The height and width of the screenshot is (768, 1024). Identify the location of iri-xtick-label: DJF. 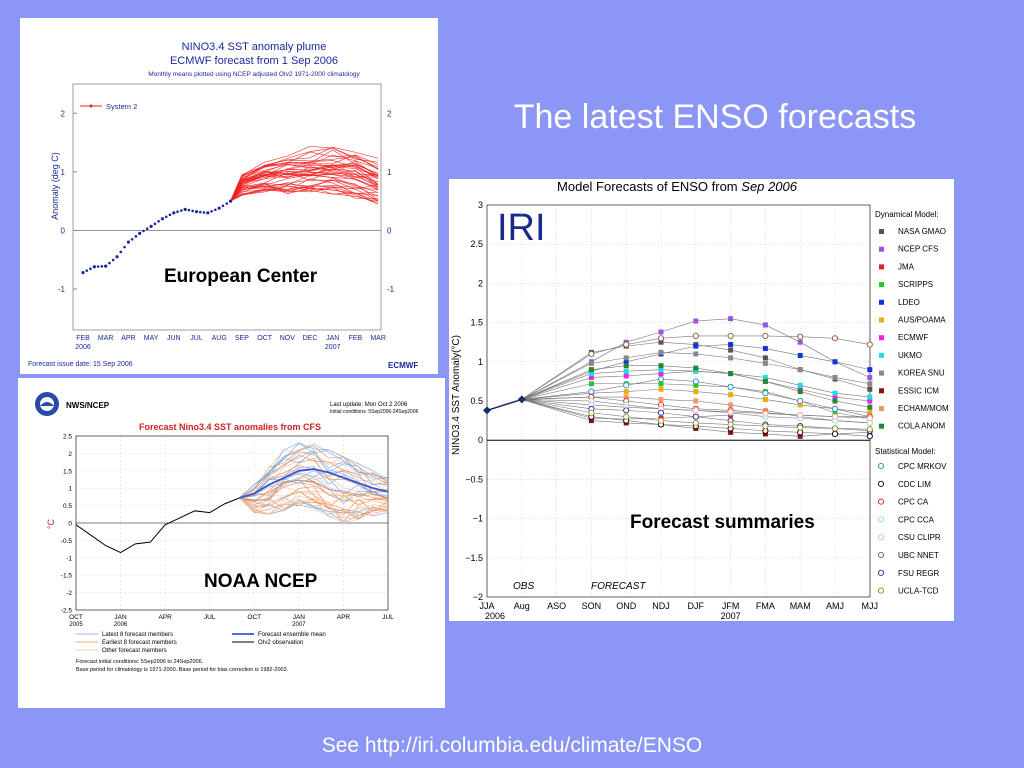
(696, 606).